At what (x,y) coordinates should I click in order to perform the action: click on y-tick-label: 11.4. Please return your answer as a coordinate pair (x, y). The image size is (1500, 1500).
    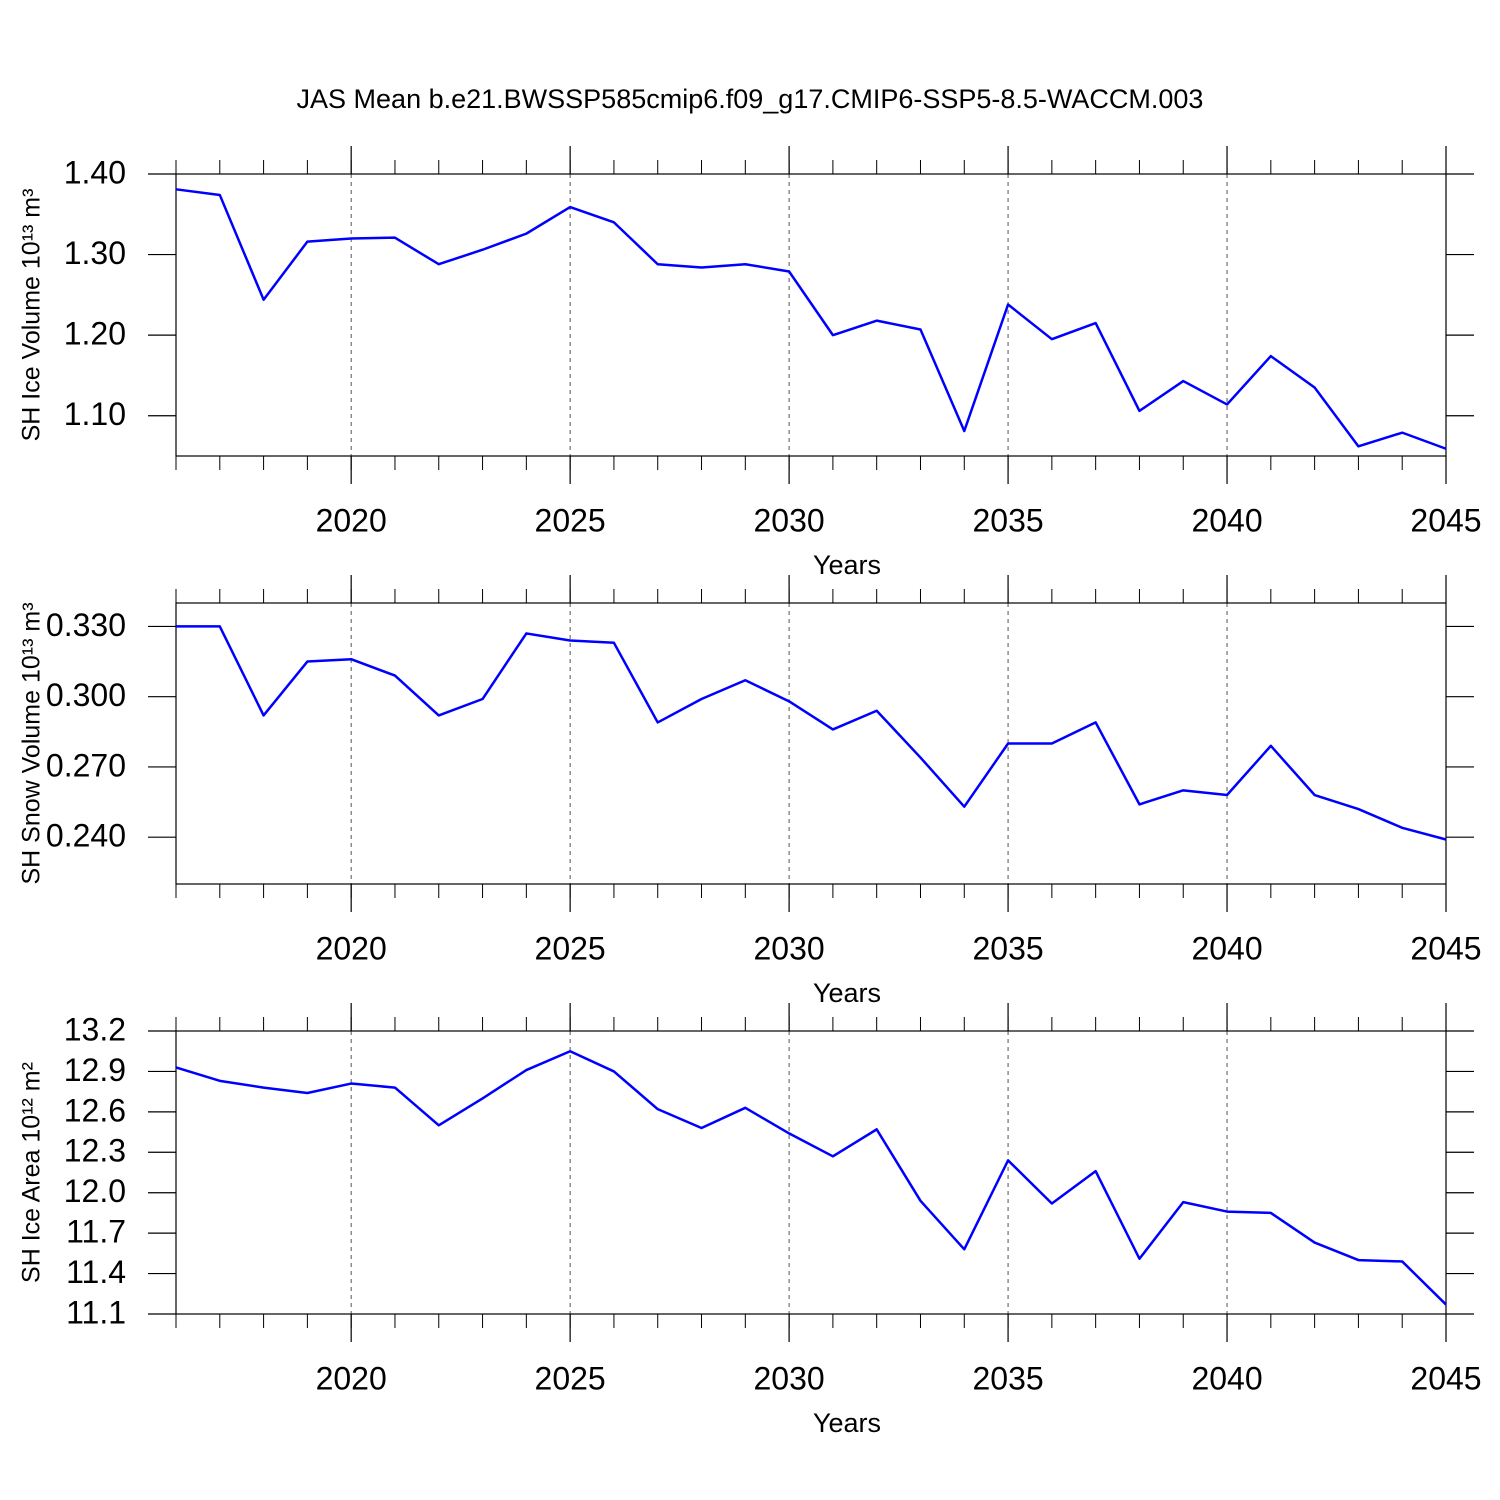
    Looking at the image, I should click on (96, 1272).